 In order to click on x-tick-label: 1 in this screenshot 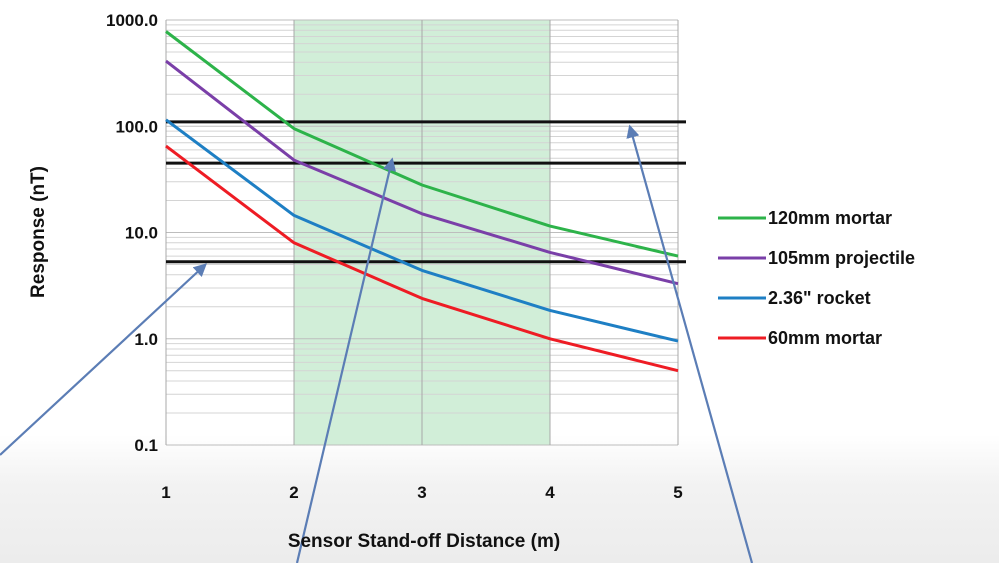, I will do `click(165, 492)`.